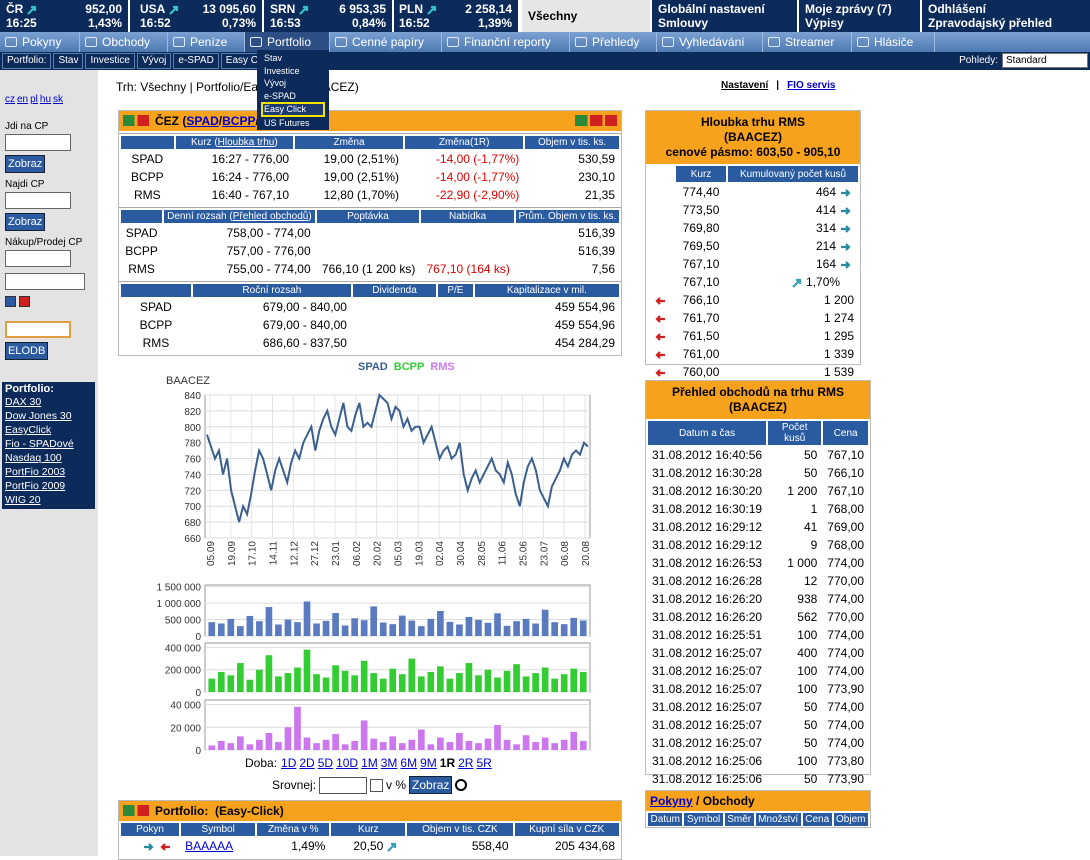 The width and height of the screenshot is (1090, 860). I want to click on language-link: hu, so click(45, 99).